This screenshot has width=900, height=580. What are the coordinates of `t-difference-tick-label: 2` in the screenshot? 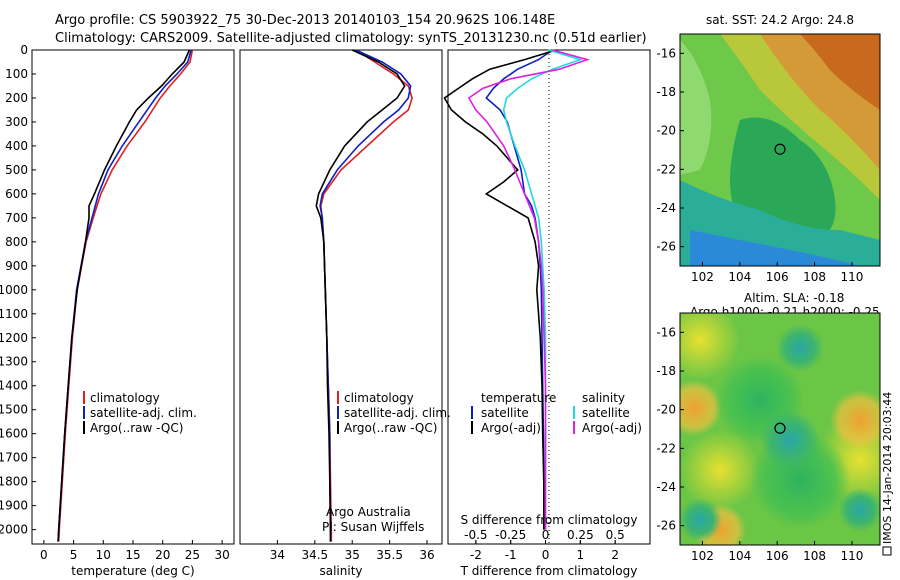 It's located at (615, 555).